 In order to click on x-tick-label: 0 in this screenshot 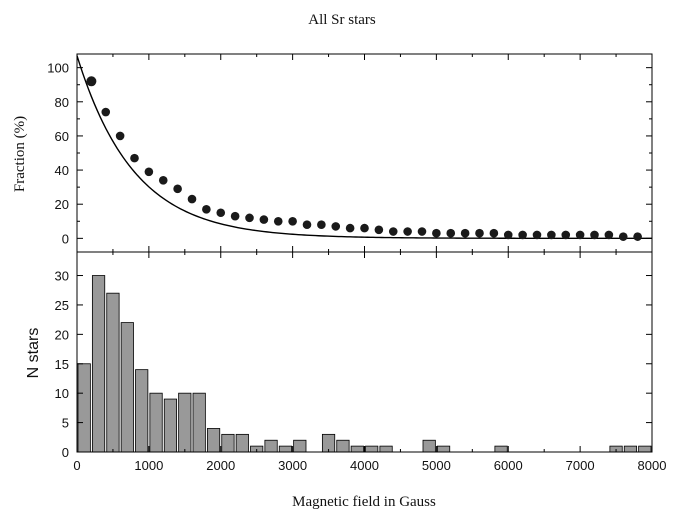, I will do `click(76, 465)`.